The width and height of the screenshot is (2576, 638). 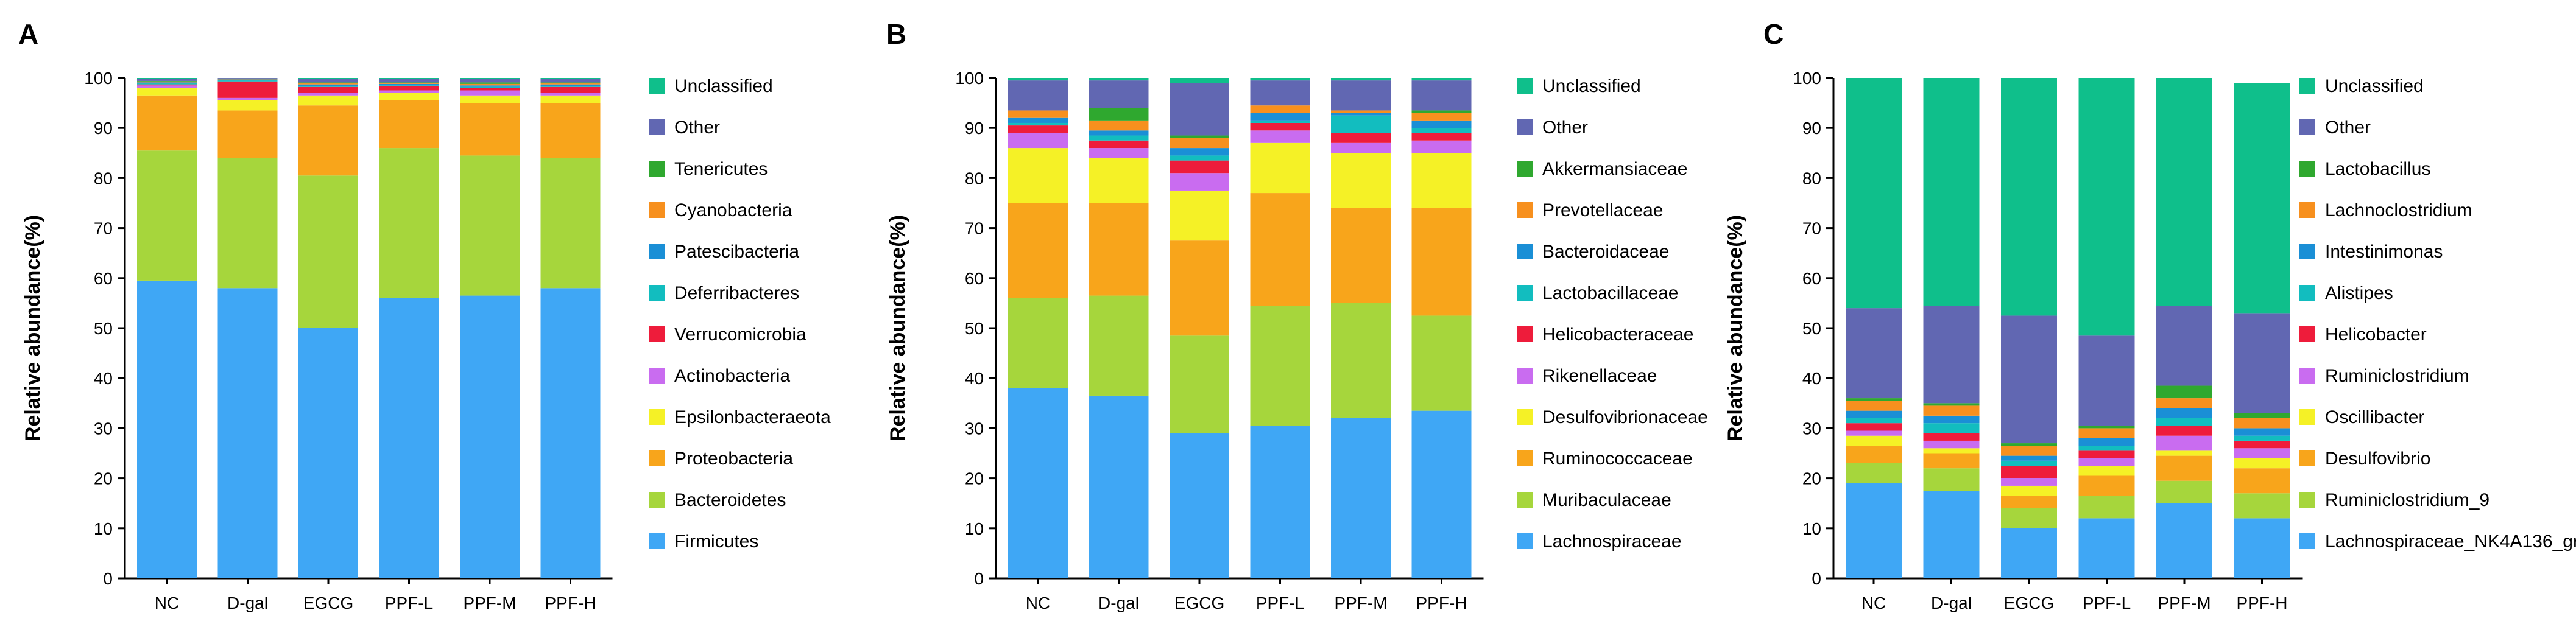 I want to click on panel-a-legend-label: Bacteroidetes, so click(x=730, y=500).